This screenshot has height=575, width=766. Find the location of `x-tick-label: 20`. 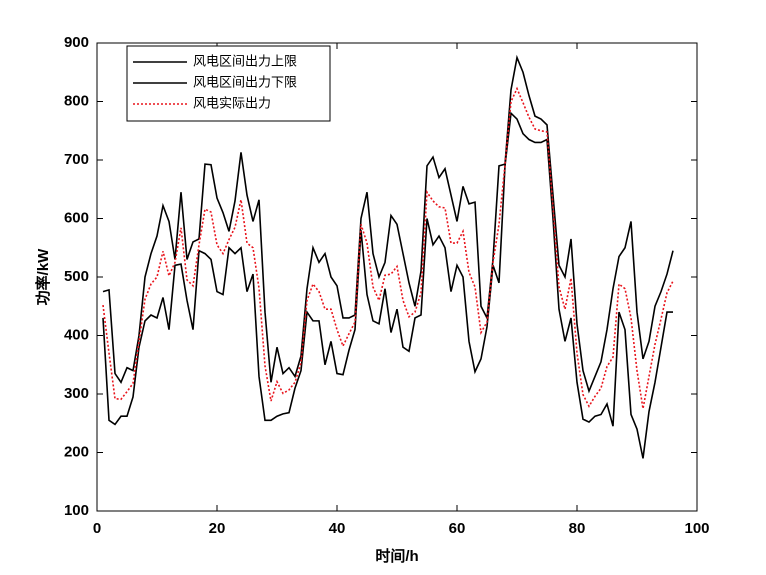

x-tick-label: 20 is located at coordinates (217, 528).